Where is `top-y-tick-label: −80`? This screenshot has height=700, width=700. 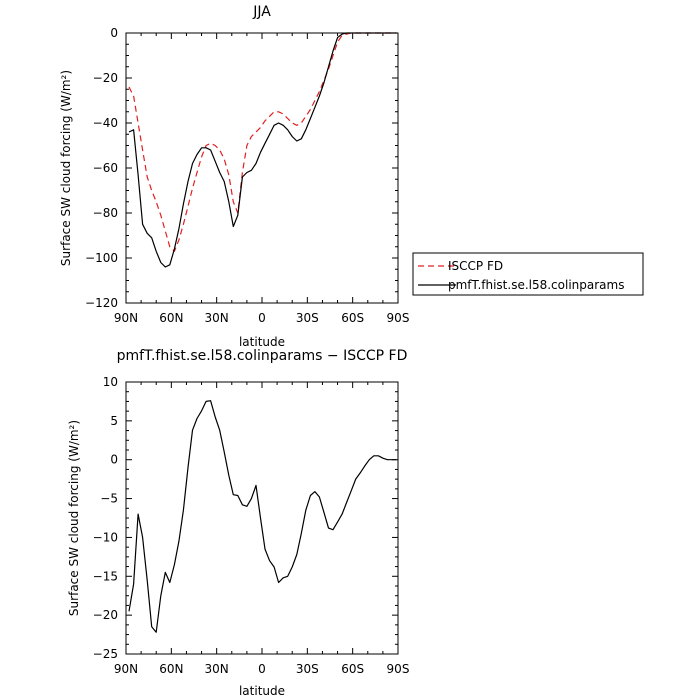
top-y-tick-label: −80 is located at coordinates (105, 213).